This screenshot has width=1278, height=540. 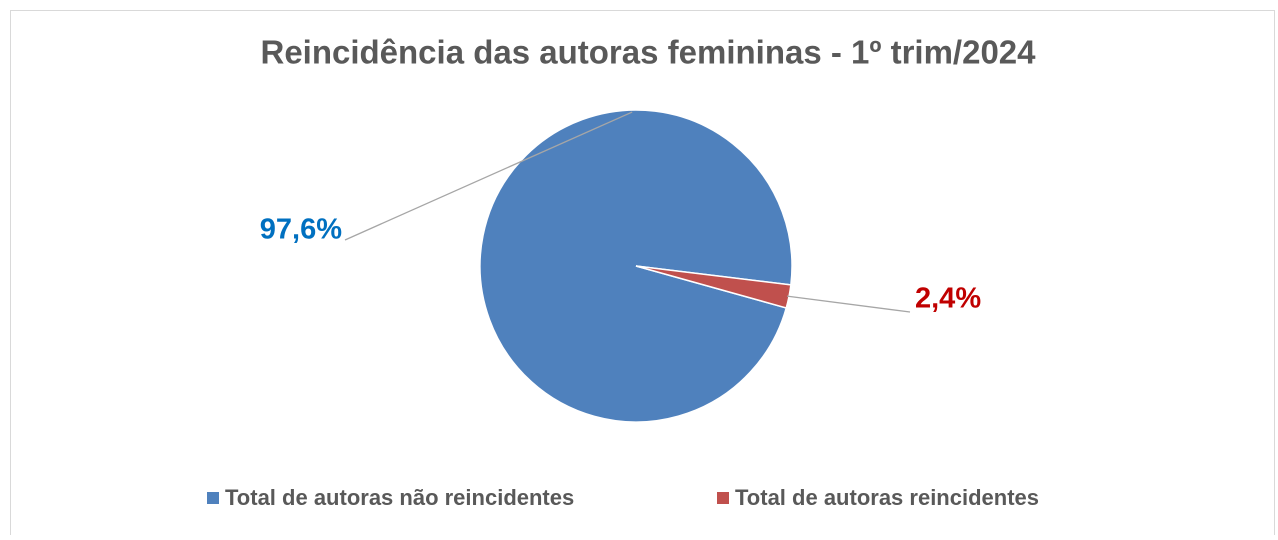 I want to click on legend-label: Total de autoras não reincidentes, so click(x=399, y=497).